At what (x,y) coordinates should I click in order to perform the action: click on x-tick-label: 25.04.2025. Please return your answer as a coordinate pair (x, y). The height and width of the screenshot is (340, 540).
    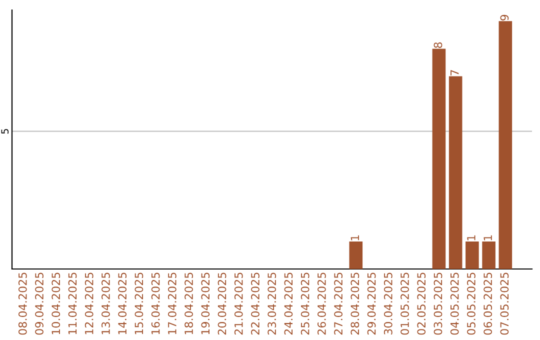
    Looking at the image, I should click on (305, 303).